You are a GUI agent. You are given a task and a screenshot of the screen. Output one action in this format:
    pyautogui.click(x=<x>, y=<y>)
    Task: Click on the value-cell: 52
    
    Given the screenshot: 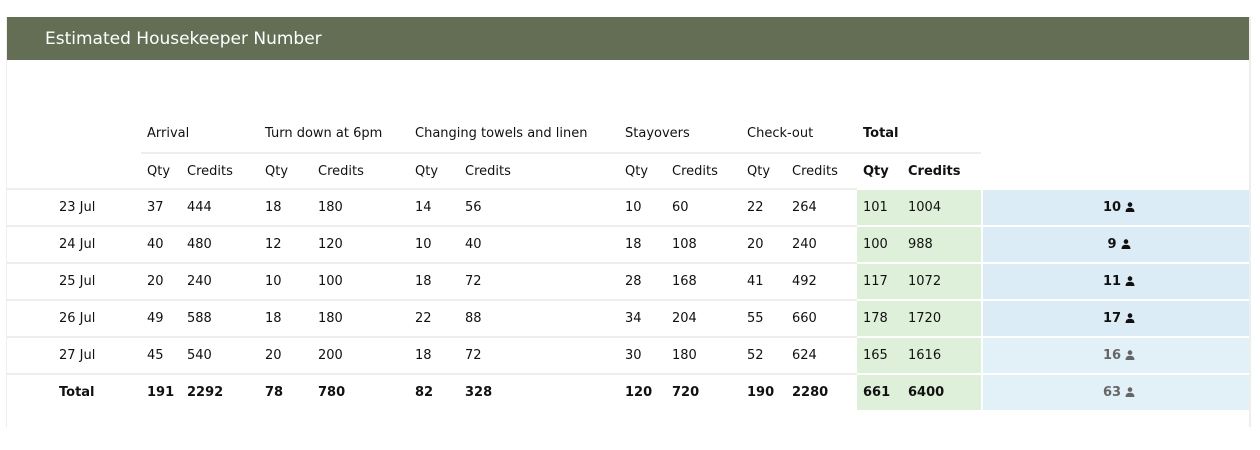 What is the action you would take?
    pyautogui.click(x=763, y=354)
    